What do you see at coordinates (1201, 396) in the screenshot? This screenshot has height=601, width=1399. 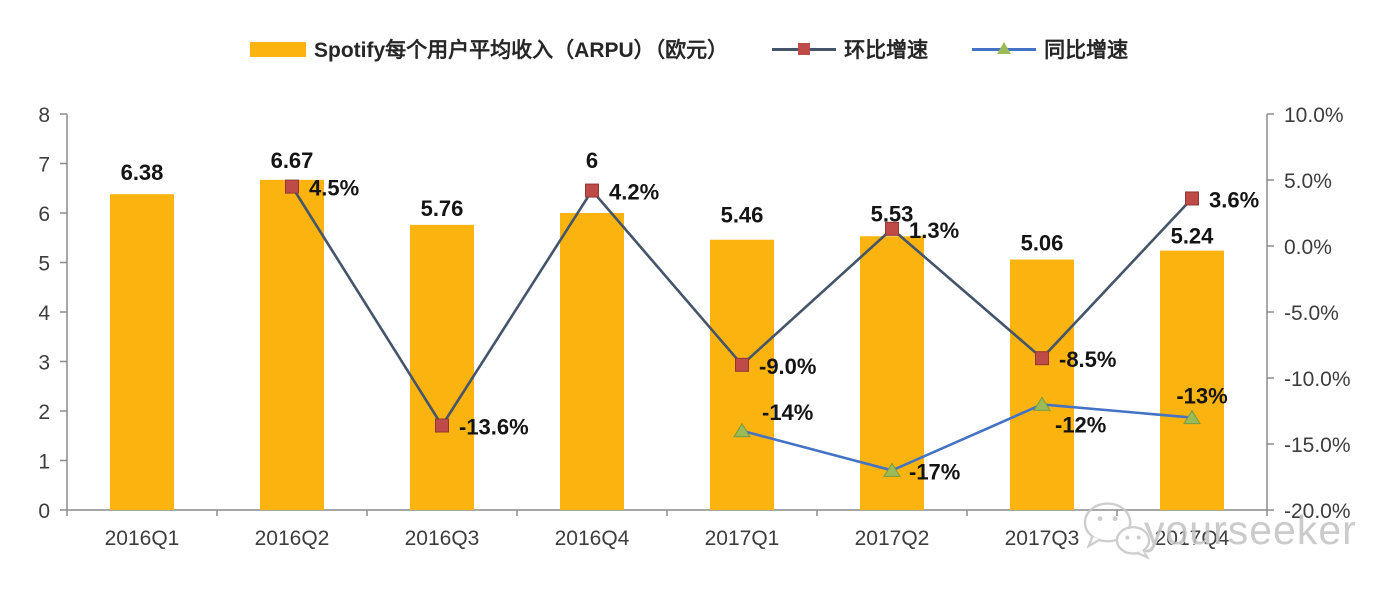 I see `yoy-point-label: -13%` at bounding box center [1201, 396].